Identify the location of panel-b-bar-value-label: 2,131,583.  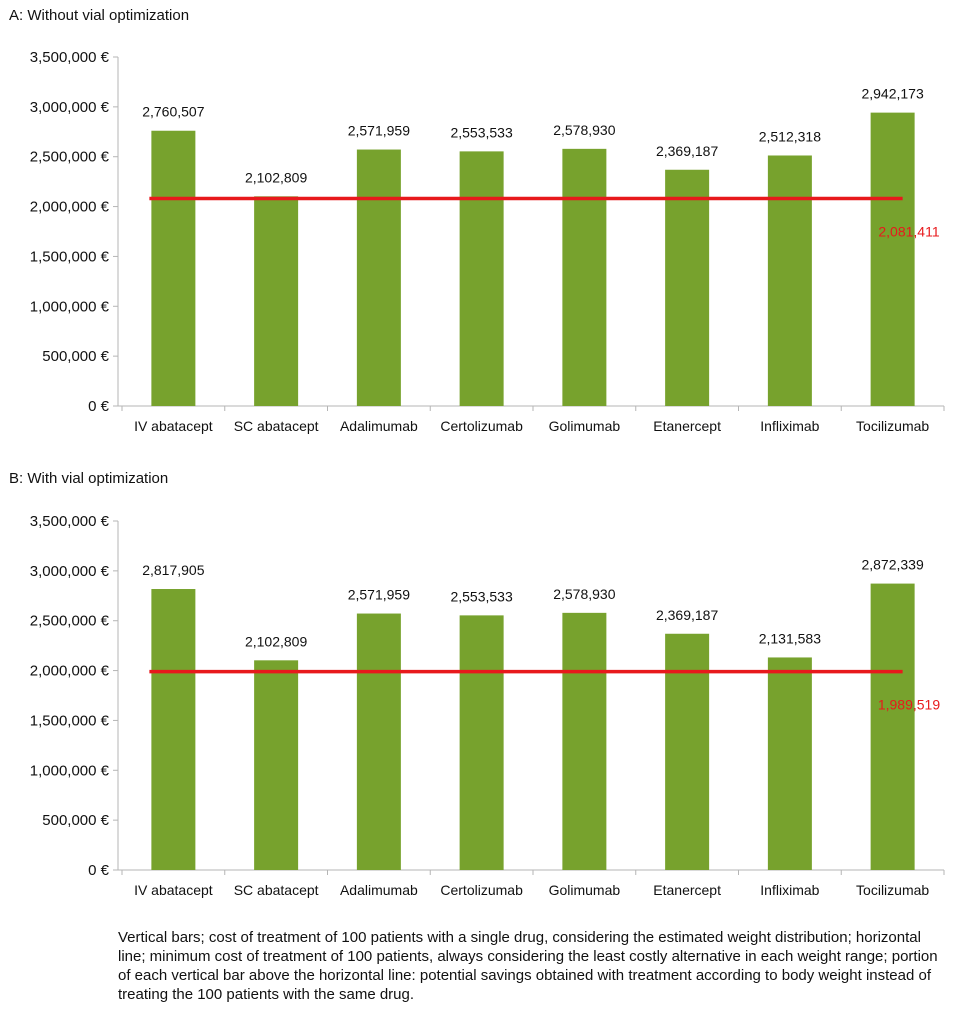
(790, 638).